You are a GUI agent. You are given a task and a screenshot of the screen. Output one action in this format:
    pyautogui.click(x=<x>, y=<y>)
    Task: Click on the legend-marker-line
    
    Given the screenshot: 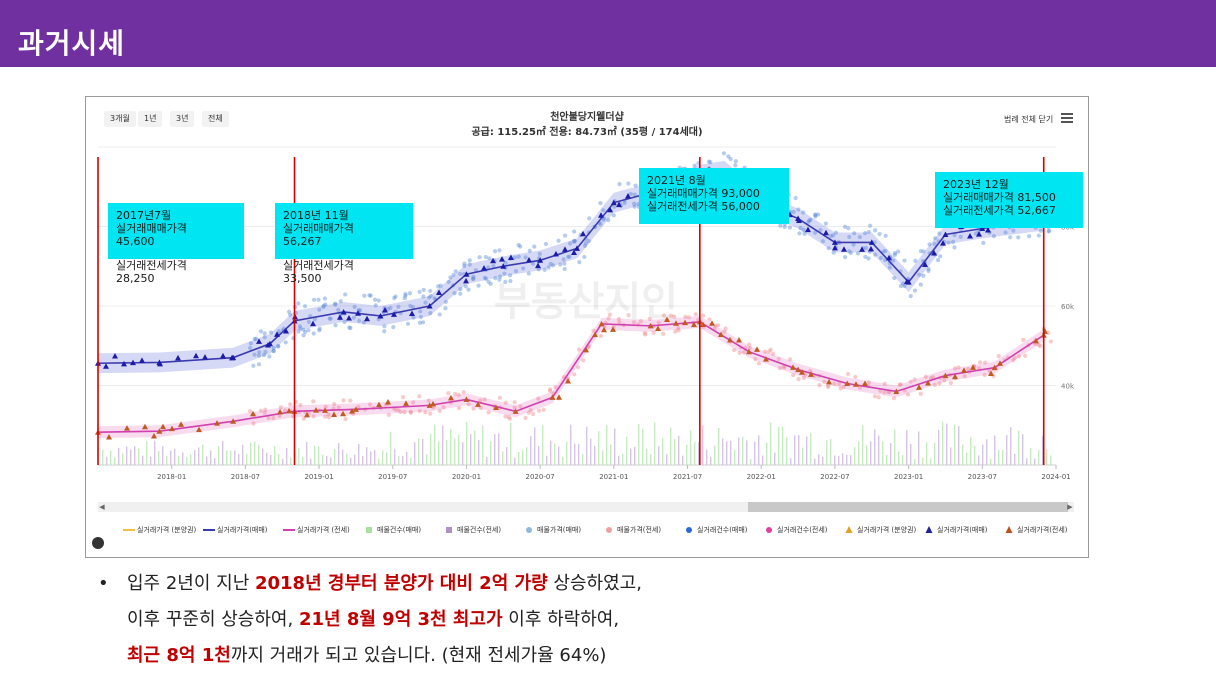 What is the action you would take?
    pyautogui.click(x=129, y=530)
    